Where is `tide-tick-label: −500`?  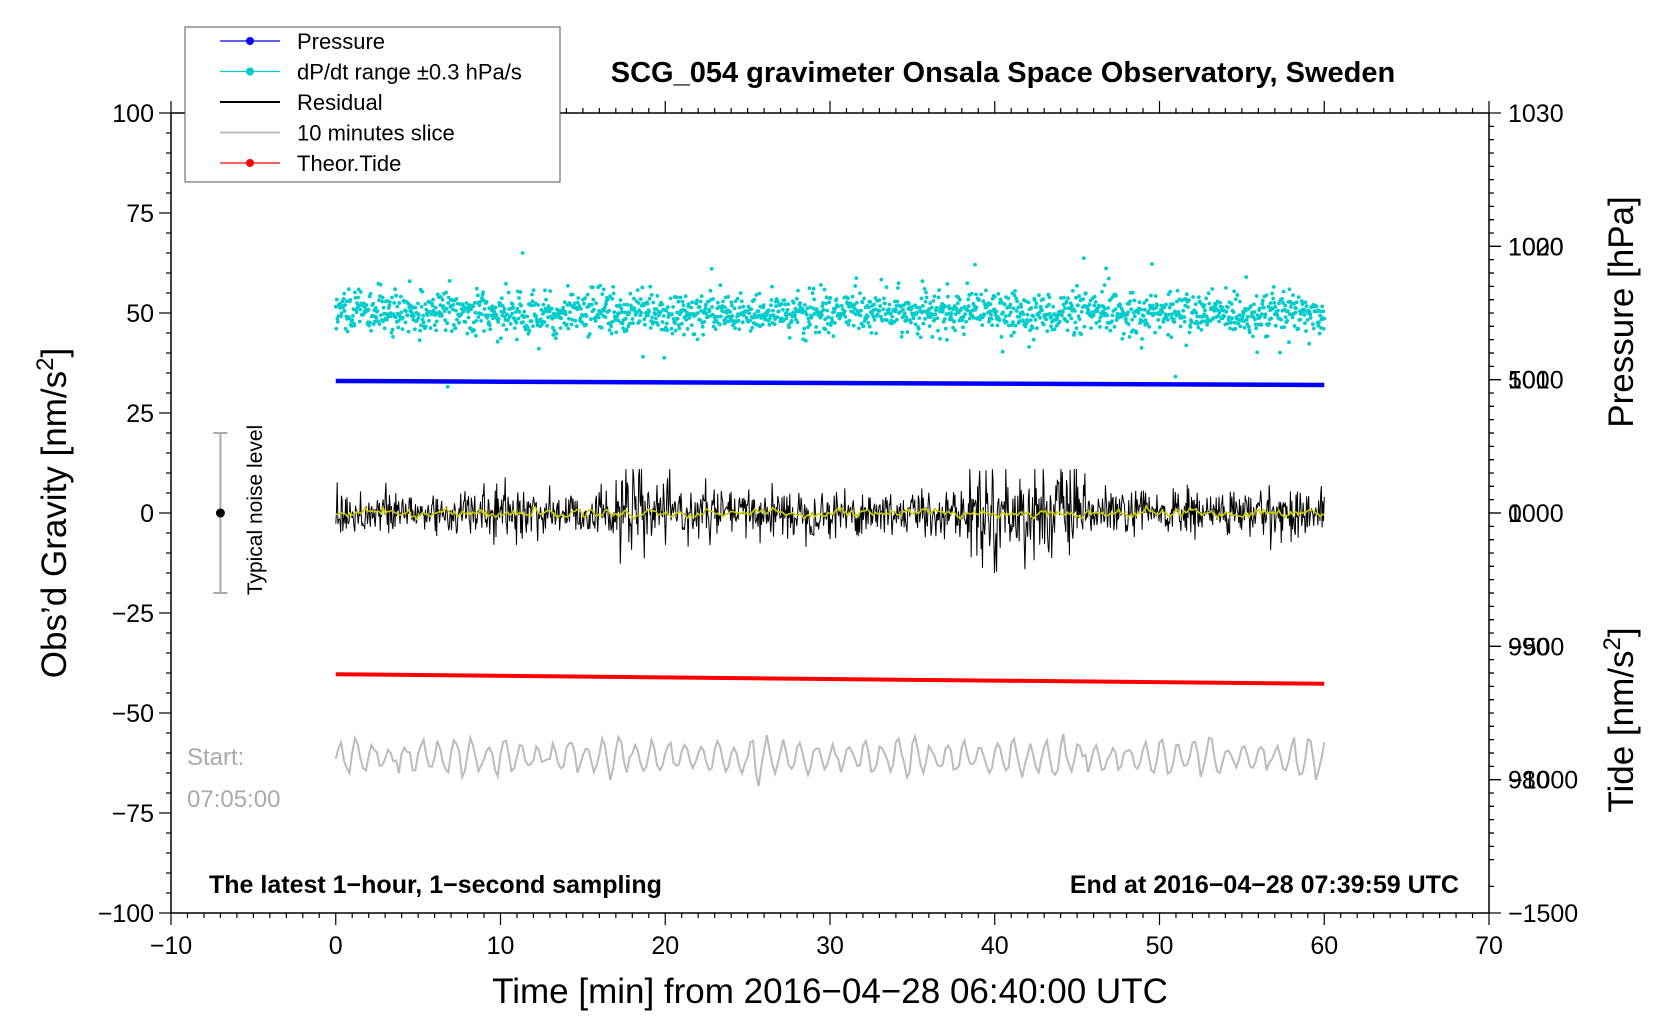 tide-tick-label: −500 is located at coordinates (1536, 647).